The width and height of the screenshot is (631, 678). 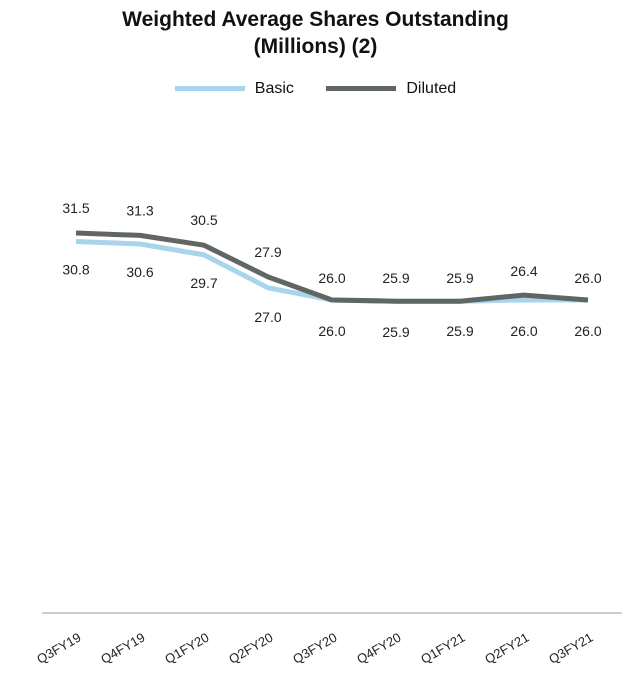 I want to click on x-tick-label-q3fy21: Q3FY21, so click(x=570, y=648).